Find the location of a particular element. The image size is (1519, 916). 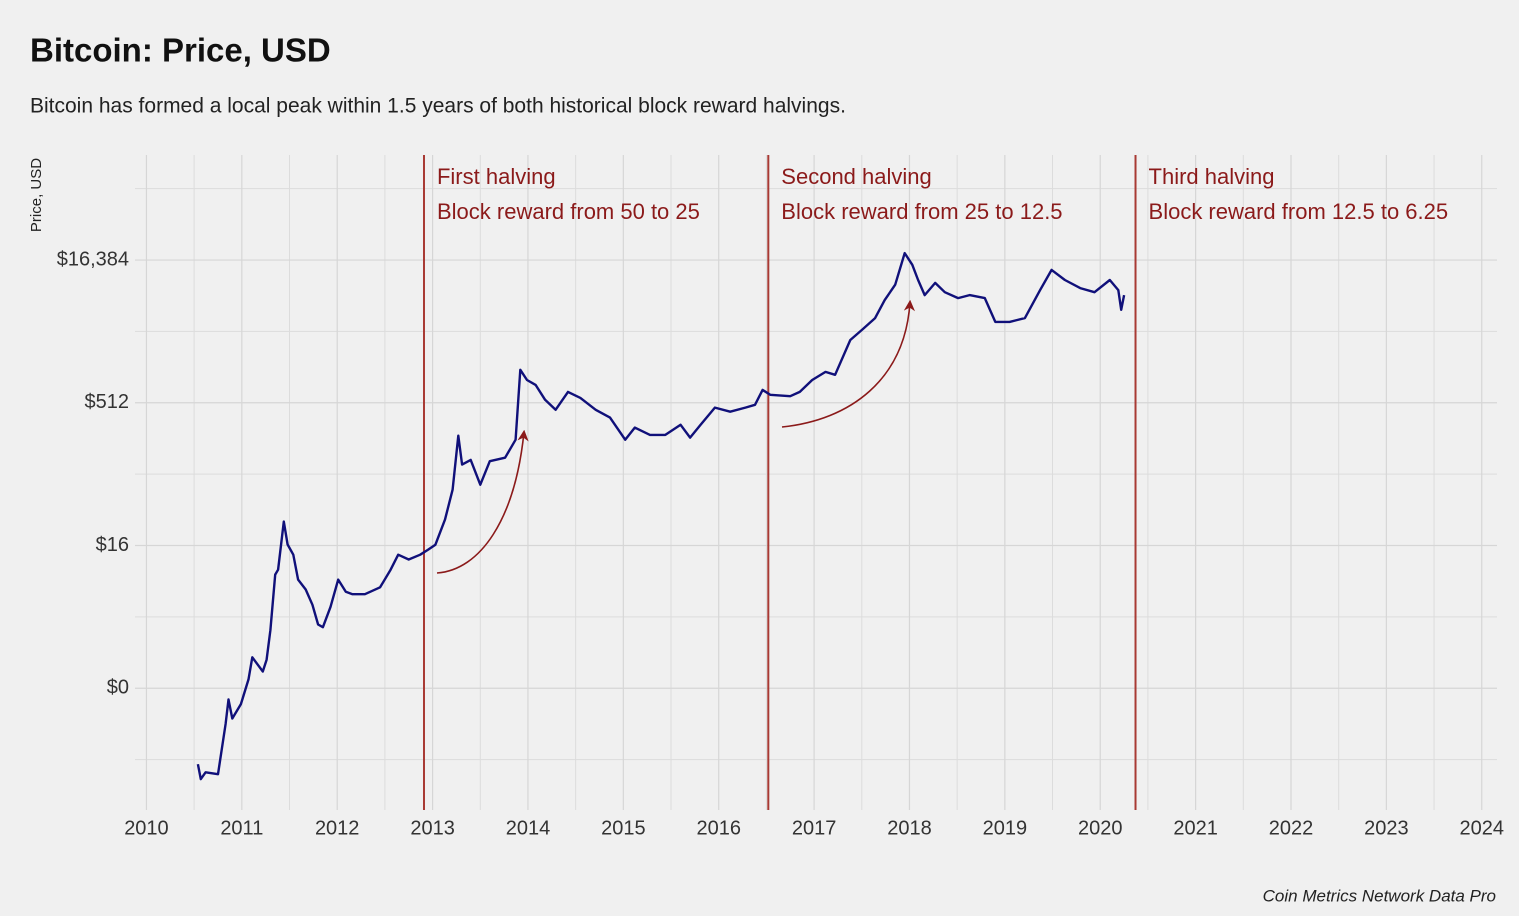

chart-title: Bitcoin: Price, USD is located at coordinates (180, 50).